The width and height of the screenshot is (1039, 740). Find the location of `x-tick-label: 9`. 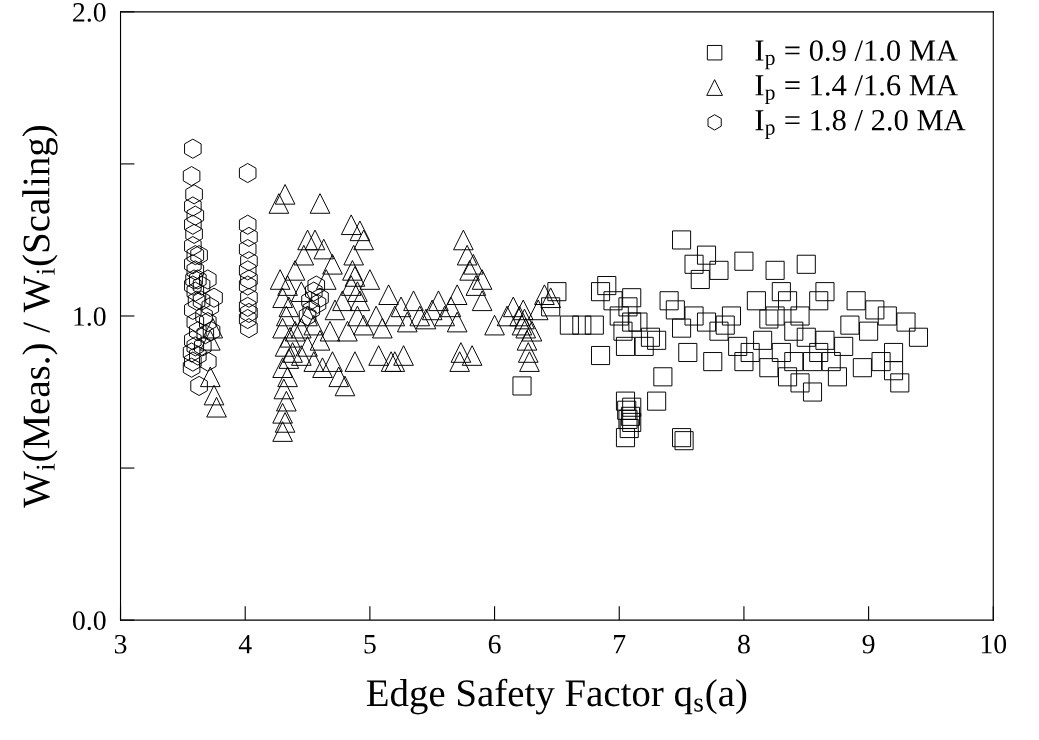

x-tick-label: 9 is located at coordinates (868, 644).